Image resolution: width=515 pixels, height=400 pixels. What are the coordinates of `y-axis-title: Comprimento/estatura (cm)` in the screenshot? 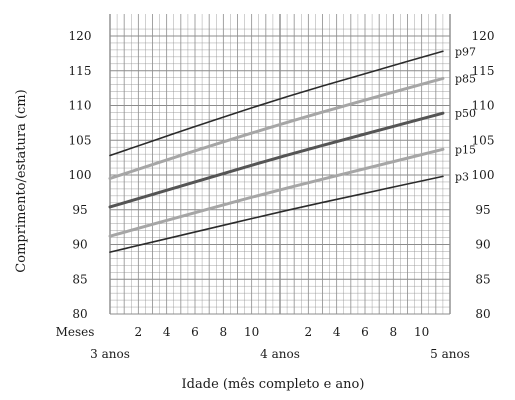 It's located at (21, 180).